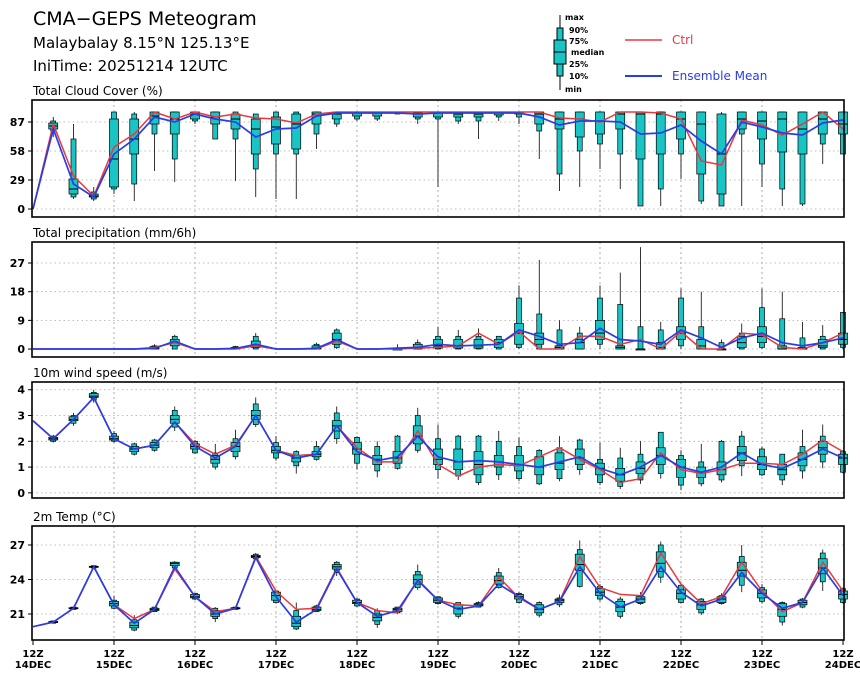 This screenshot has width=860, height=680. I want to click on legend-min: min, so click(573, 89).